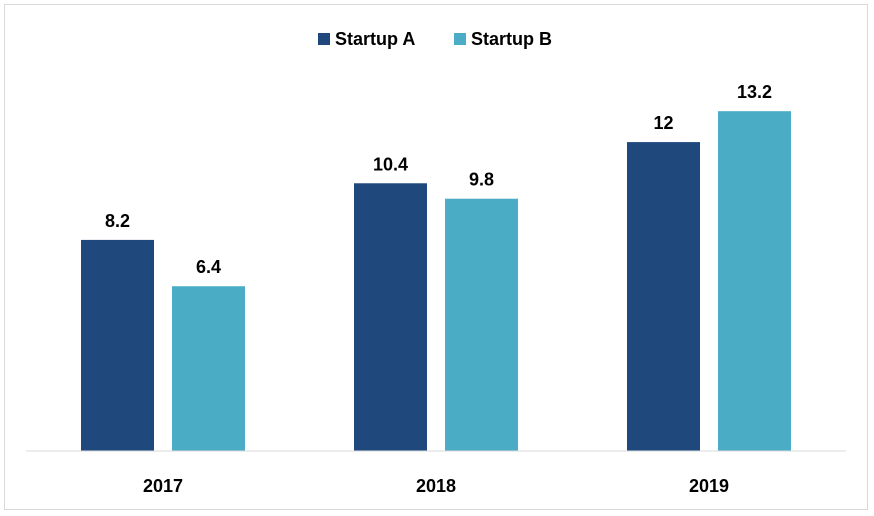  What do you see at coordinates (117, 345) in the screenshot?
I see `bar-startup-a-2017` at bounding box center [117, 345].